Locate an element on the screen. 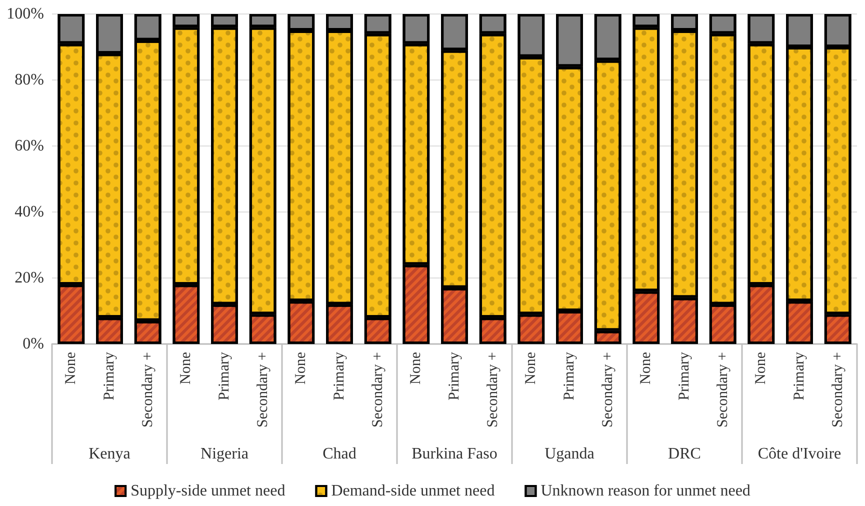  text: Chad is located at coordinates (339, 454).